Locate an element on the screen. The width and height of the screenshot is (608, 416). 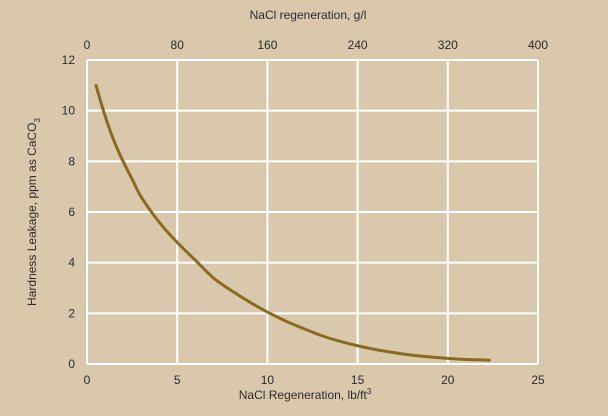
x-axis-title-superscript: 3 is located at coordinates (369, 391).